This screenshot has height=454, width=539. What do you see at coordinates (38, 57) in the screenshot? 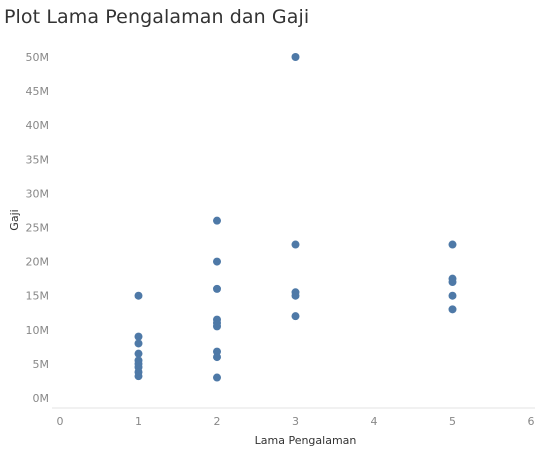
I see `y-tick-label: 50M` at bounding box center [38, 57].